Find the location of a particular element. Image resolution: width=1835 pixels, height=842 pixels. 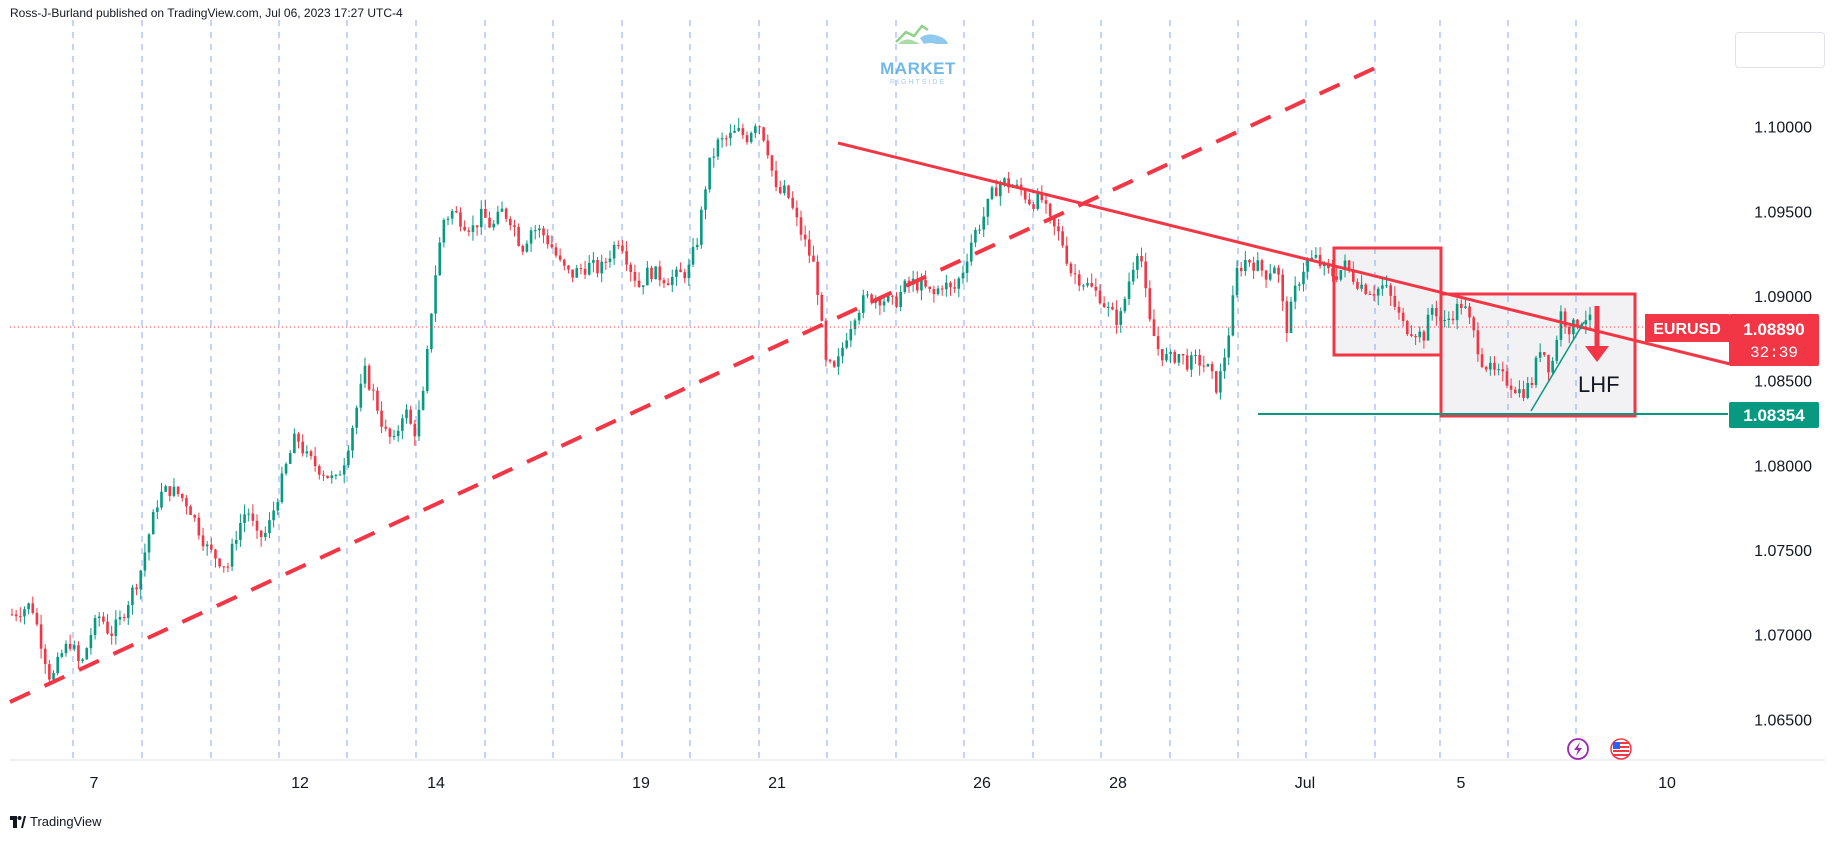

drawings-under is located at coordinates (1484, 332).